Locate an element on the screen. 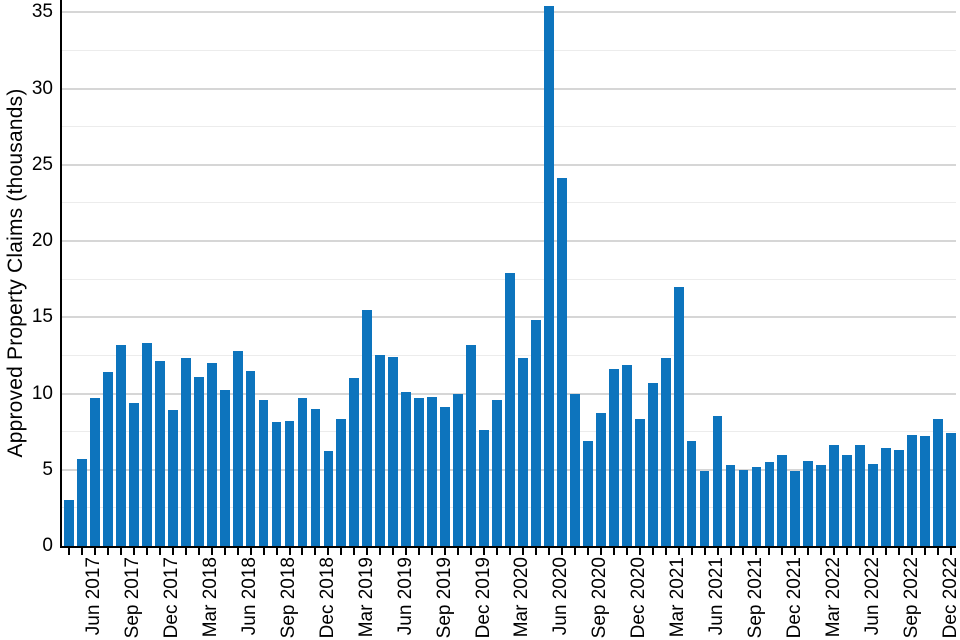 Image resolution: width=960 pixels, height=640 pixels. x-tick-label: Mar 2018 is located at coordinates (211, 597).